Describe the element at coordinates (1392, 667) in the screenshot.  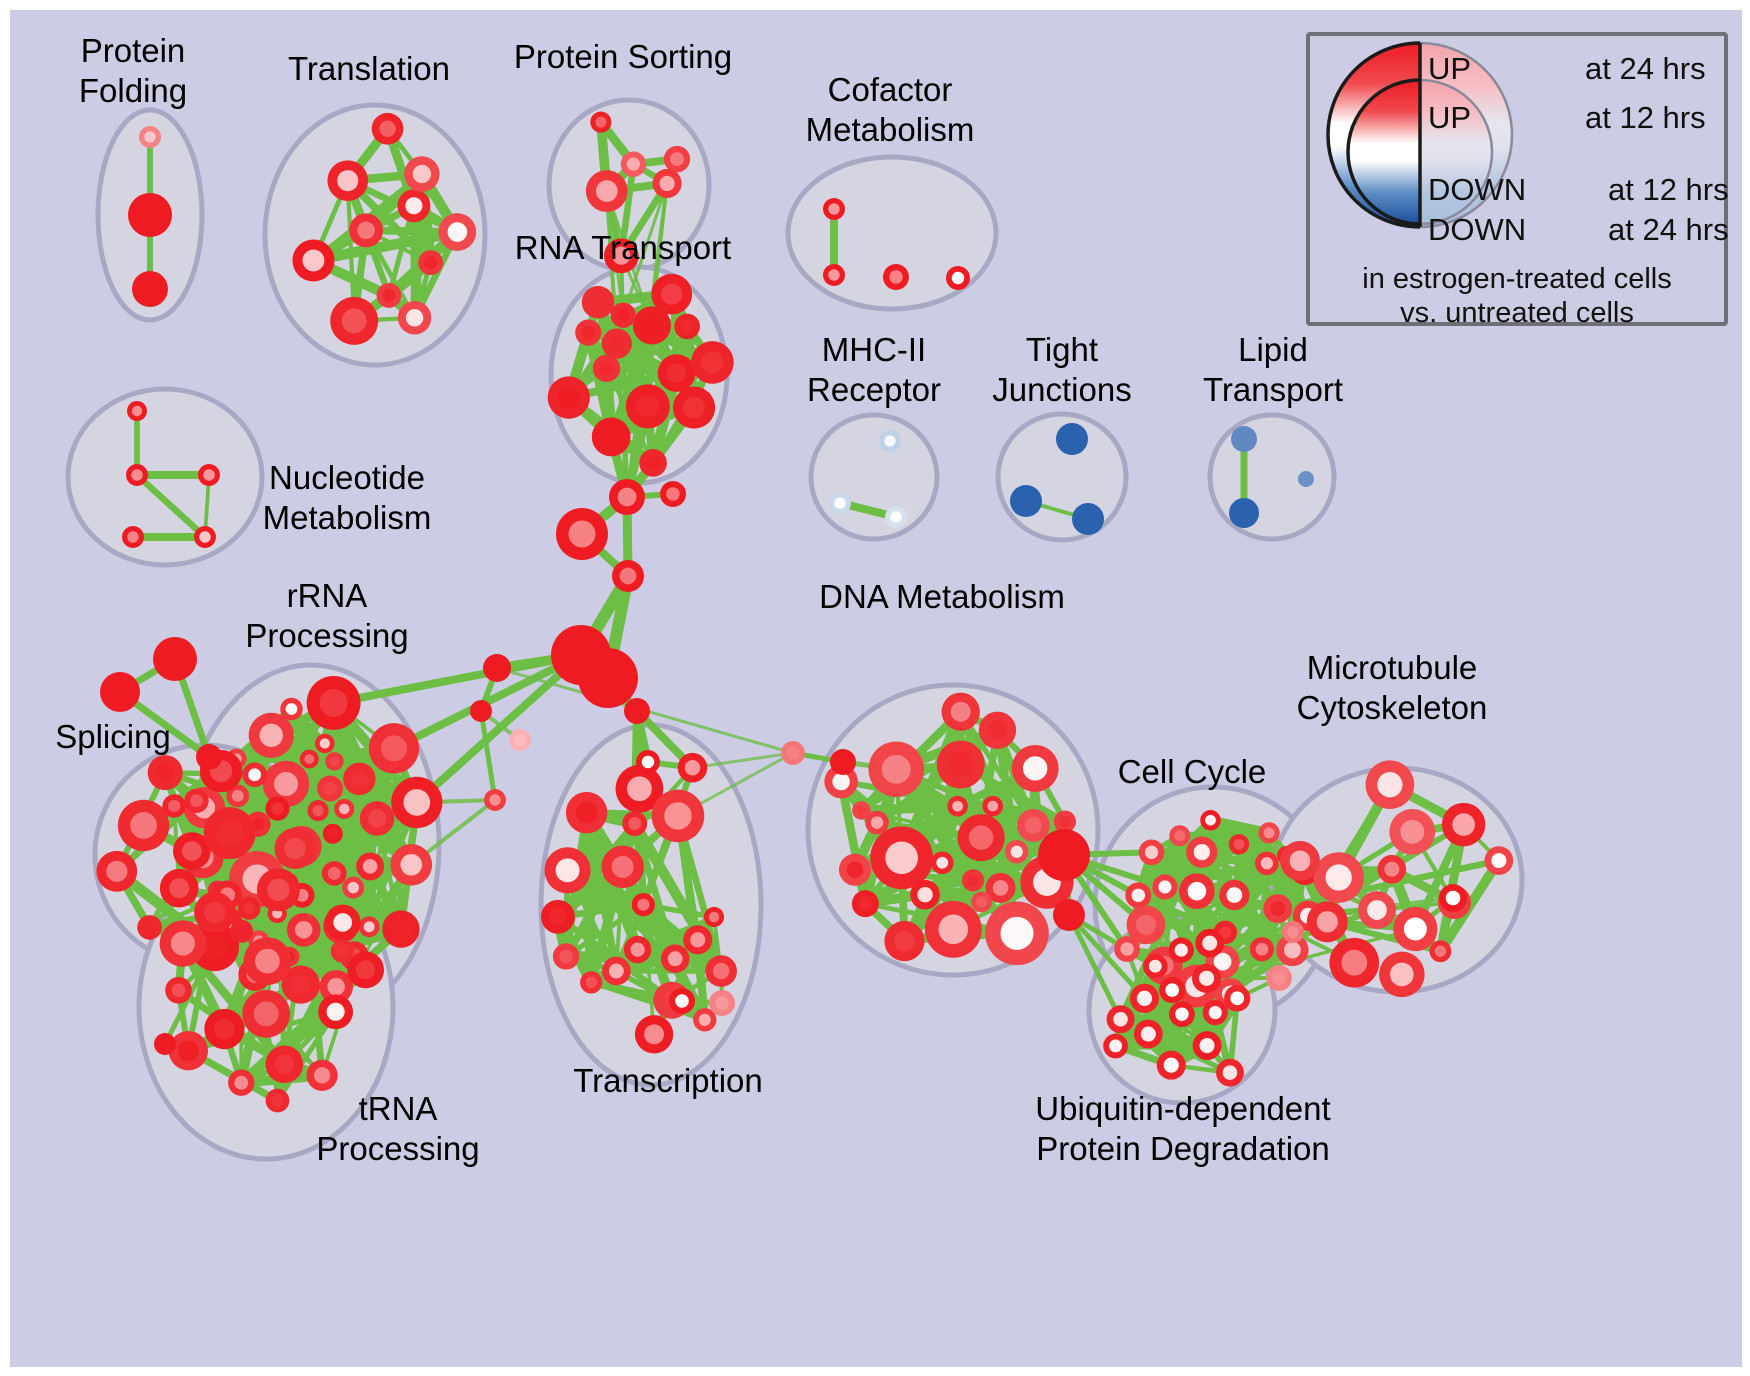
I see `cluster-label-microtubule: Microtubule` at that location.